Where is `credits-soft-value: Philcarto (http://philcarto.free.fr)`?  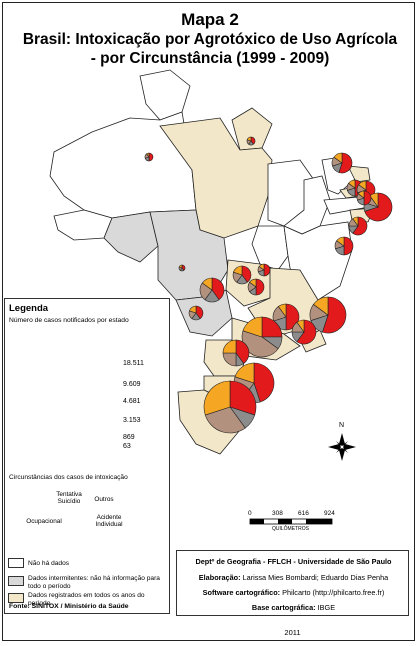
credits-soft-value: Philcarto (http://philcarto.free.fr) is located at coordinates (333, 592).